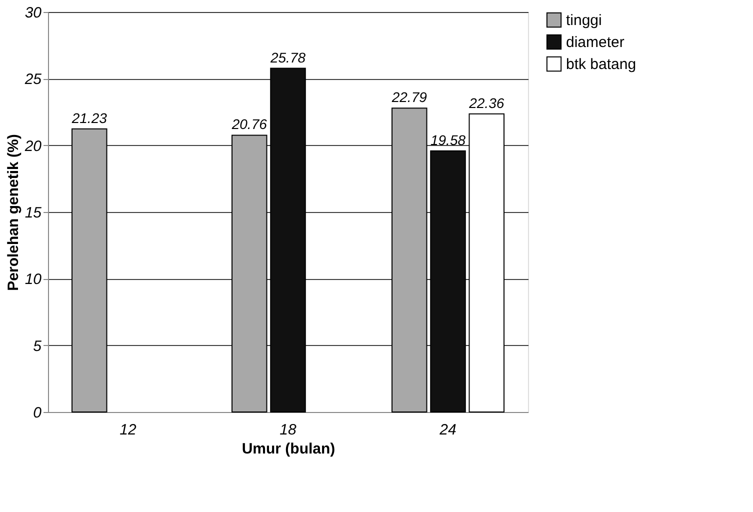 The height and width of the screenshot is (512, 753). I want to click on y-tick-label: 5, so click(37, 346).